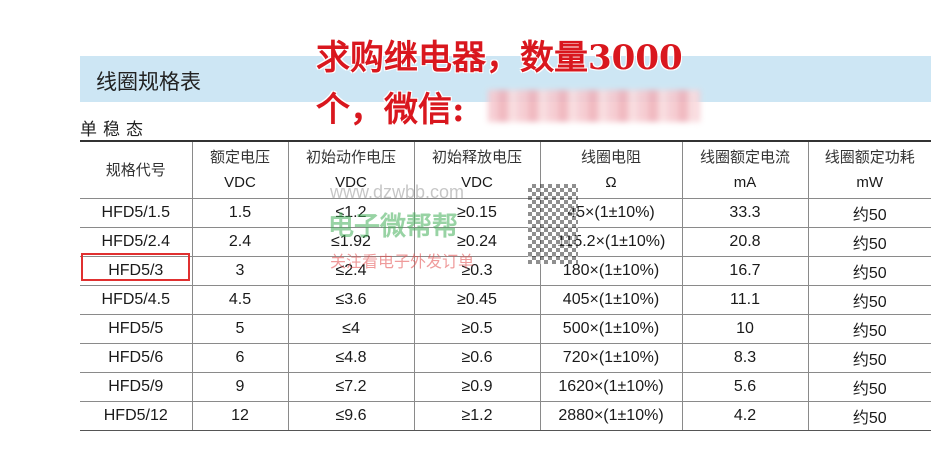  I want to click on cell-rated-voltage: 3, so click(240, 271).